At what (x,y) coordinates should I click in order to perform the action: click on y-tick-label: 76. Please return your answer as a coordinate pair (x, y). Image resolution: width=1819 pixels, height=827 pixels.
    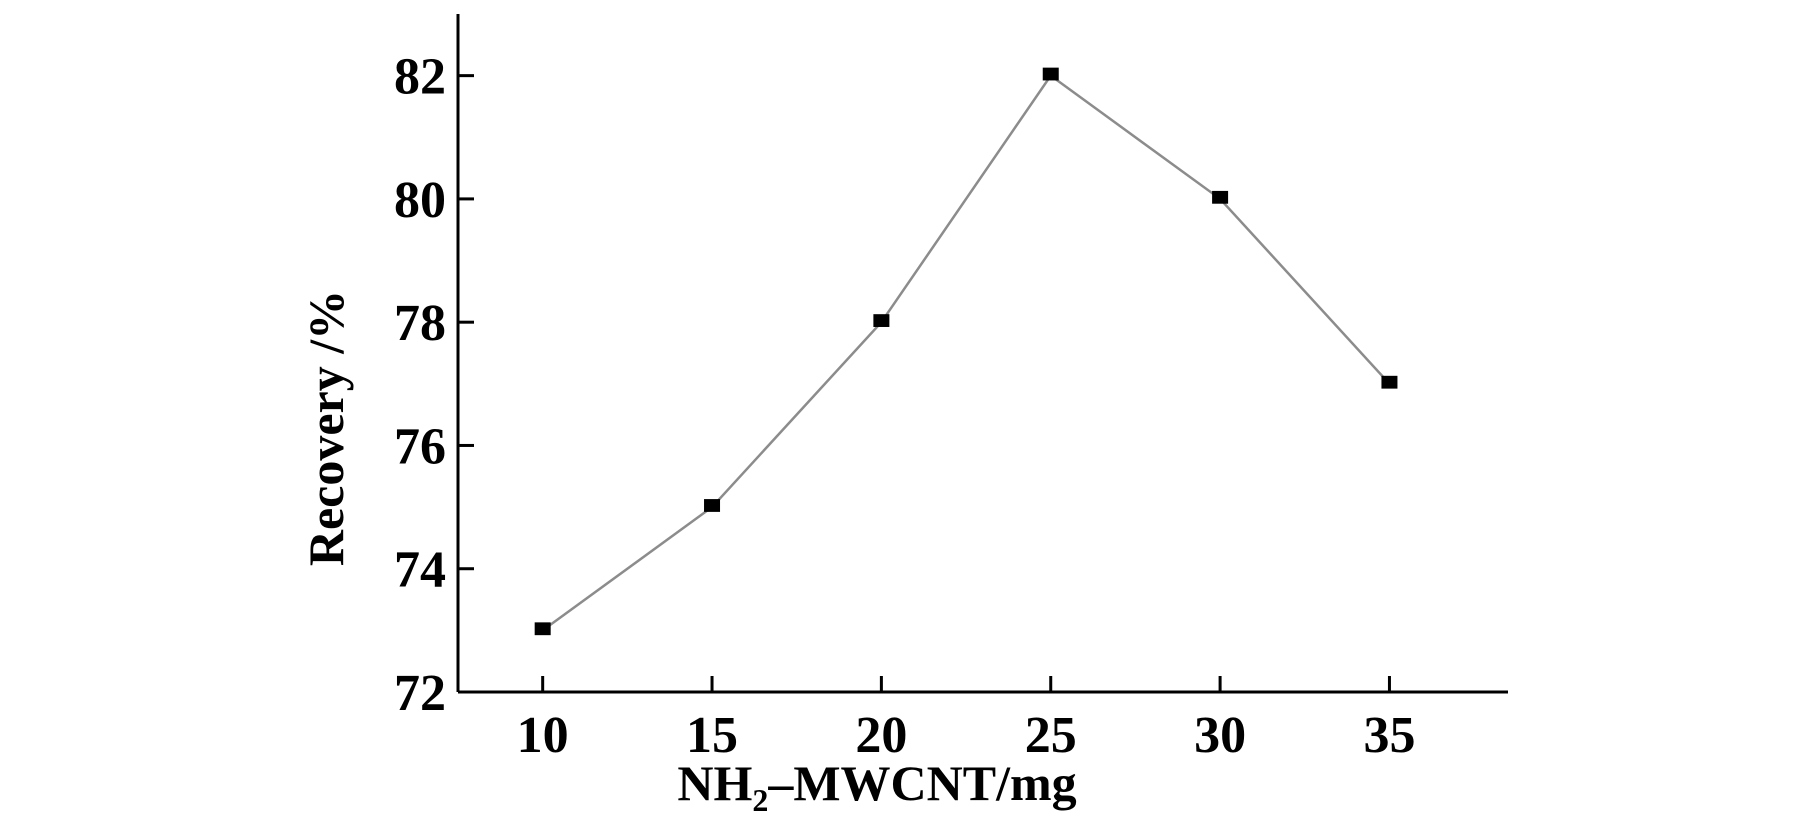
    Looking at the image, I should click on (420, 446).